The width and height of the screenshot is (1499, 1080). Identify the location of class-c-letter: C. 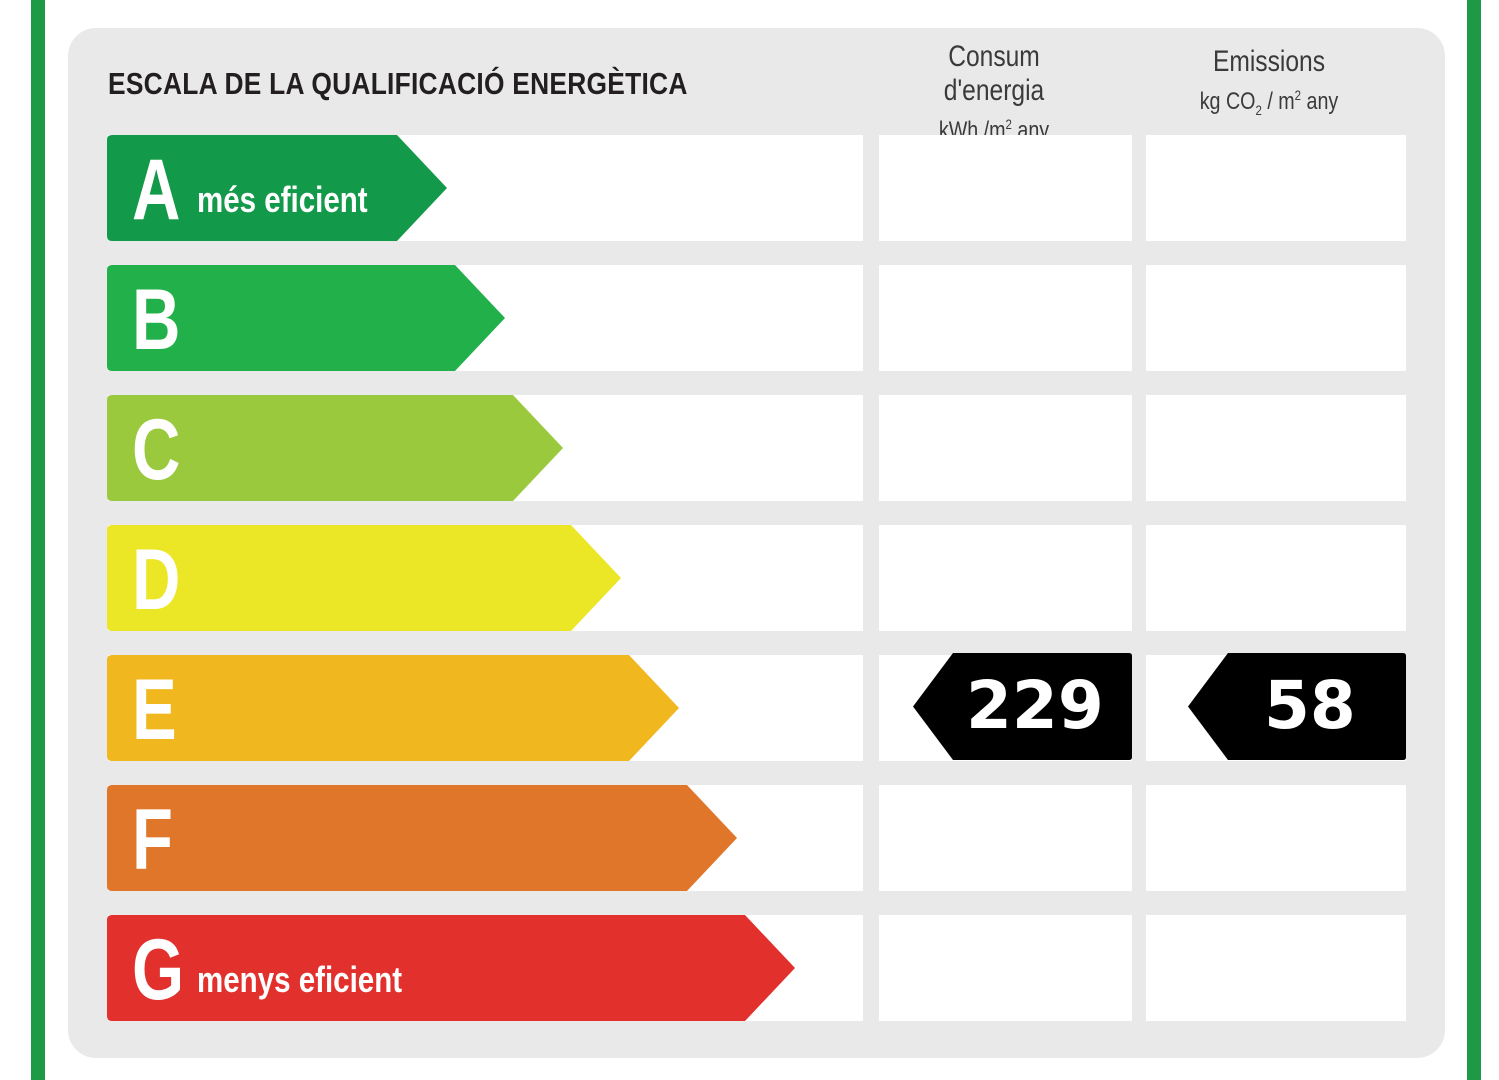
(156, 450).